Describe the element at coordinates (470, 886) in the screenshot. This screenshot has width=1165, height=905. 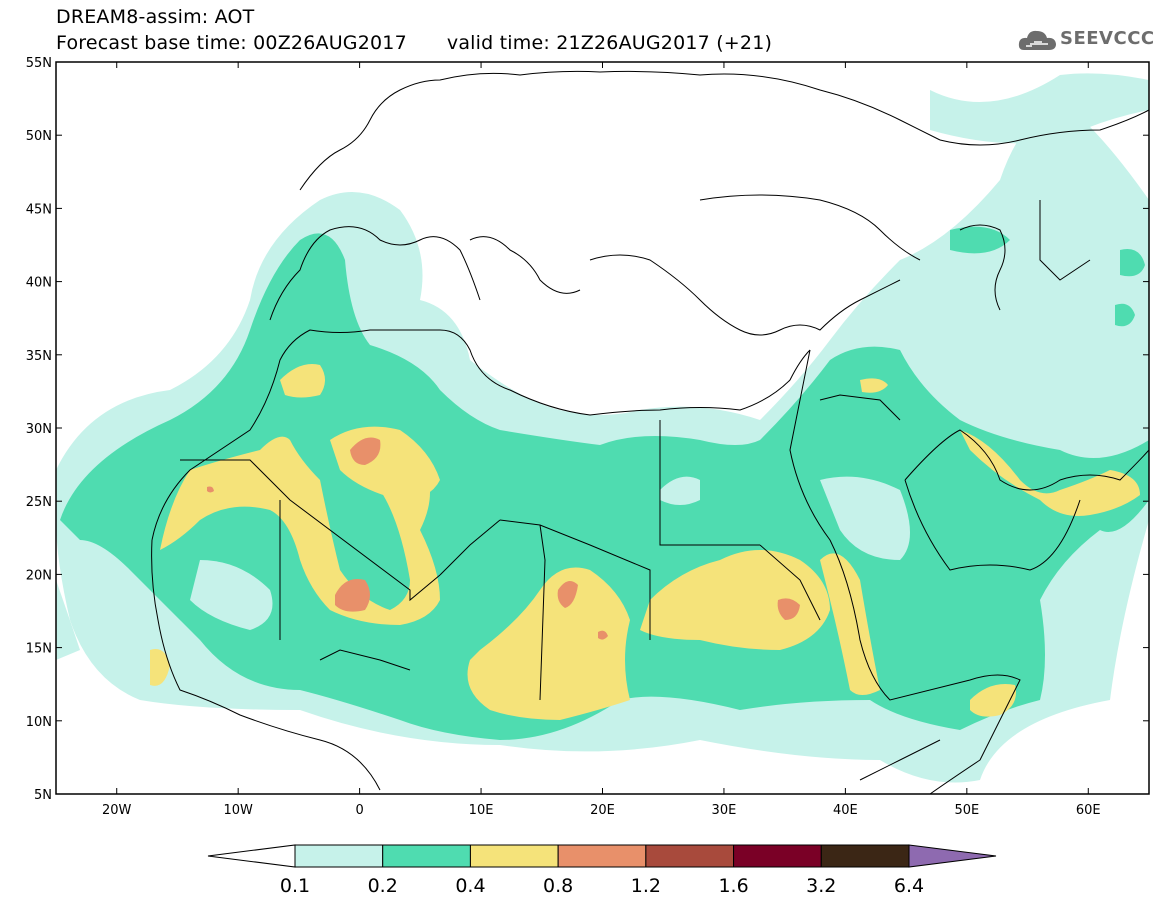
I see `colorbar-level-label: 0.4` at that location.